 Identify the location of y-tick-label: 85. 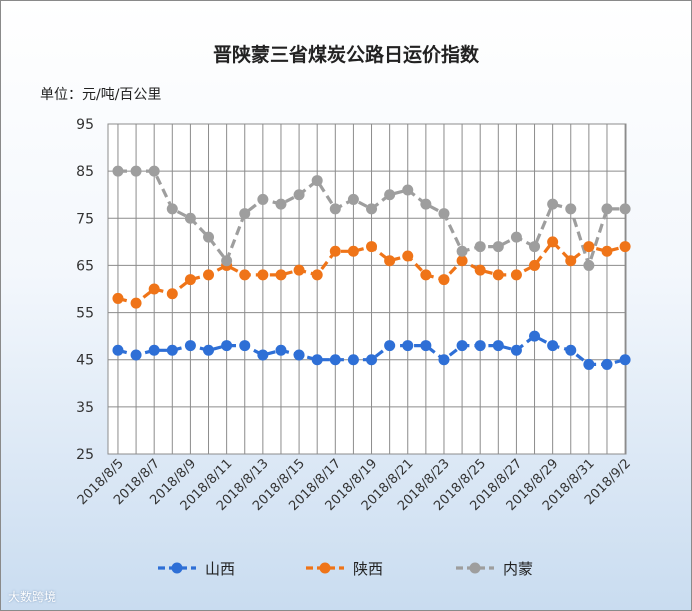
(85, 172).